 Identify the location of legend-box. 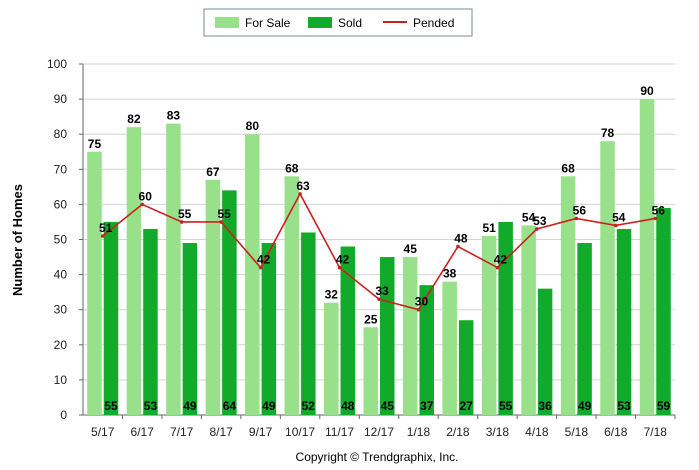
(338, 22).